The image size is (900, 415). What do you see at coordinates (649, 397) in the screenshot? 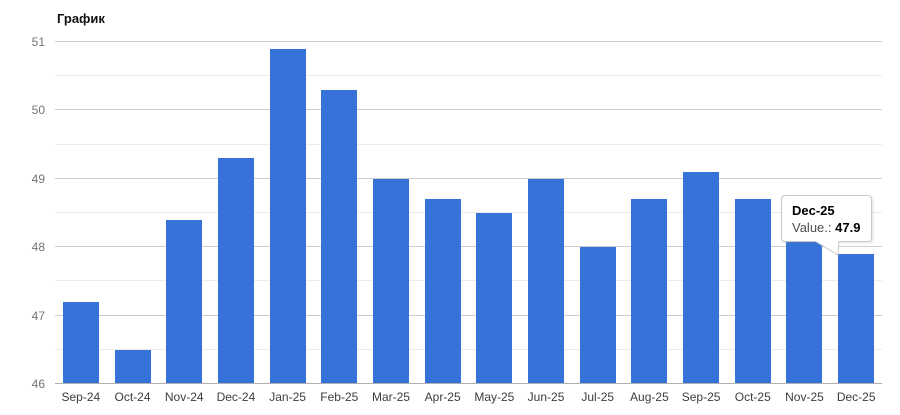
I see `x-axis-label: Aug-25` at bounding box center [649, 397].